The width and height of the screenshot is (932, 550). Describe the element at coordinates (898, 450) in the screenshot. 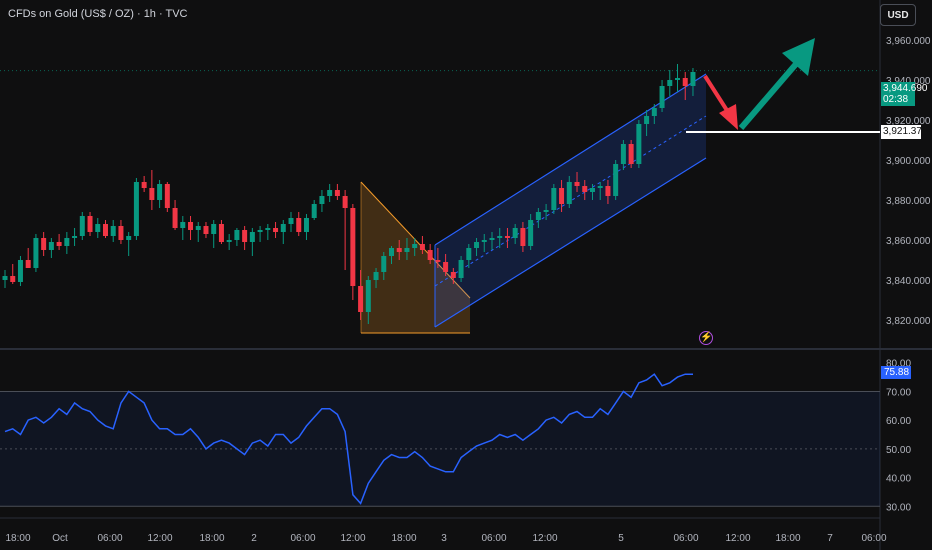

I see `rsi-tick-label: 50.00` at that location.